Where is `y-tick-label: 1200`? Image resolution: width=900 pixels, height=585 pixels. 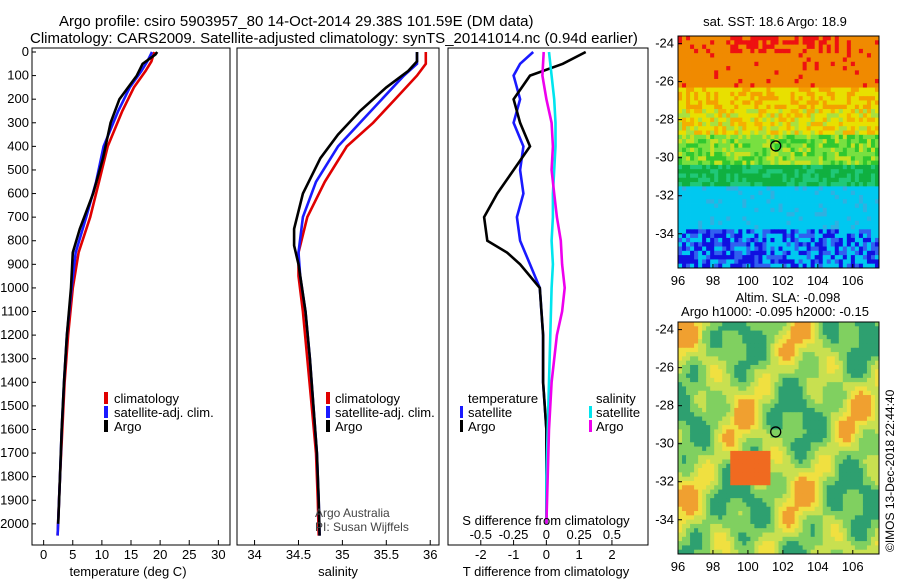 y-tick-label: 1200 is located at coordinates (14, 334).